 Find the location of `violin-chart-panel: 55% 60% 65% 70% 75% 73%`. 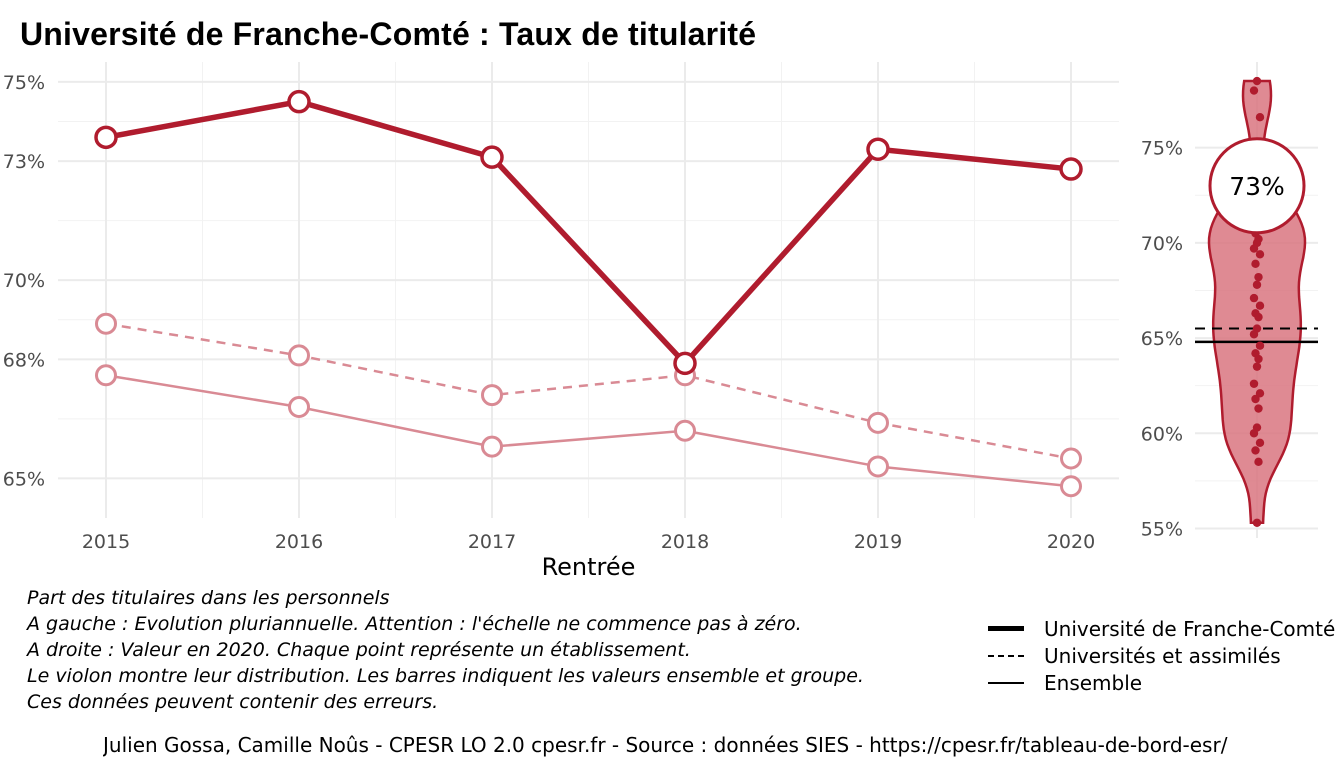

violin-chart-panel: 55% 60% 65% 70% 75% 73% is located at coordinates (1229, 301).